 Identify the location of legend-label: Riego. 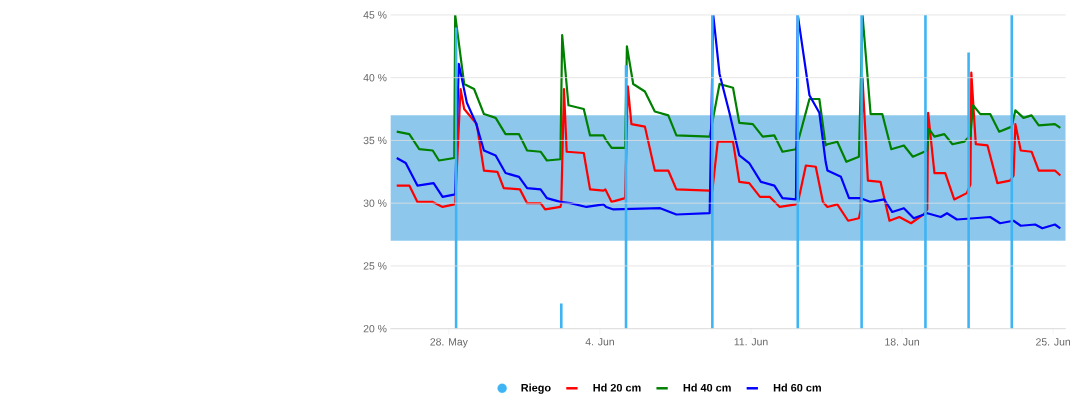
(536, 388).